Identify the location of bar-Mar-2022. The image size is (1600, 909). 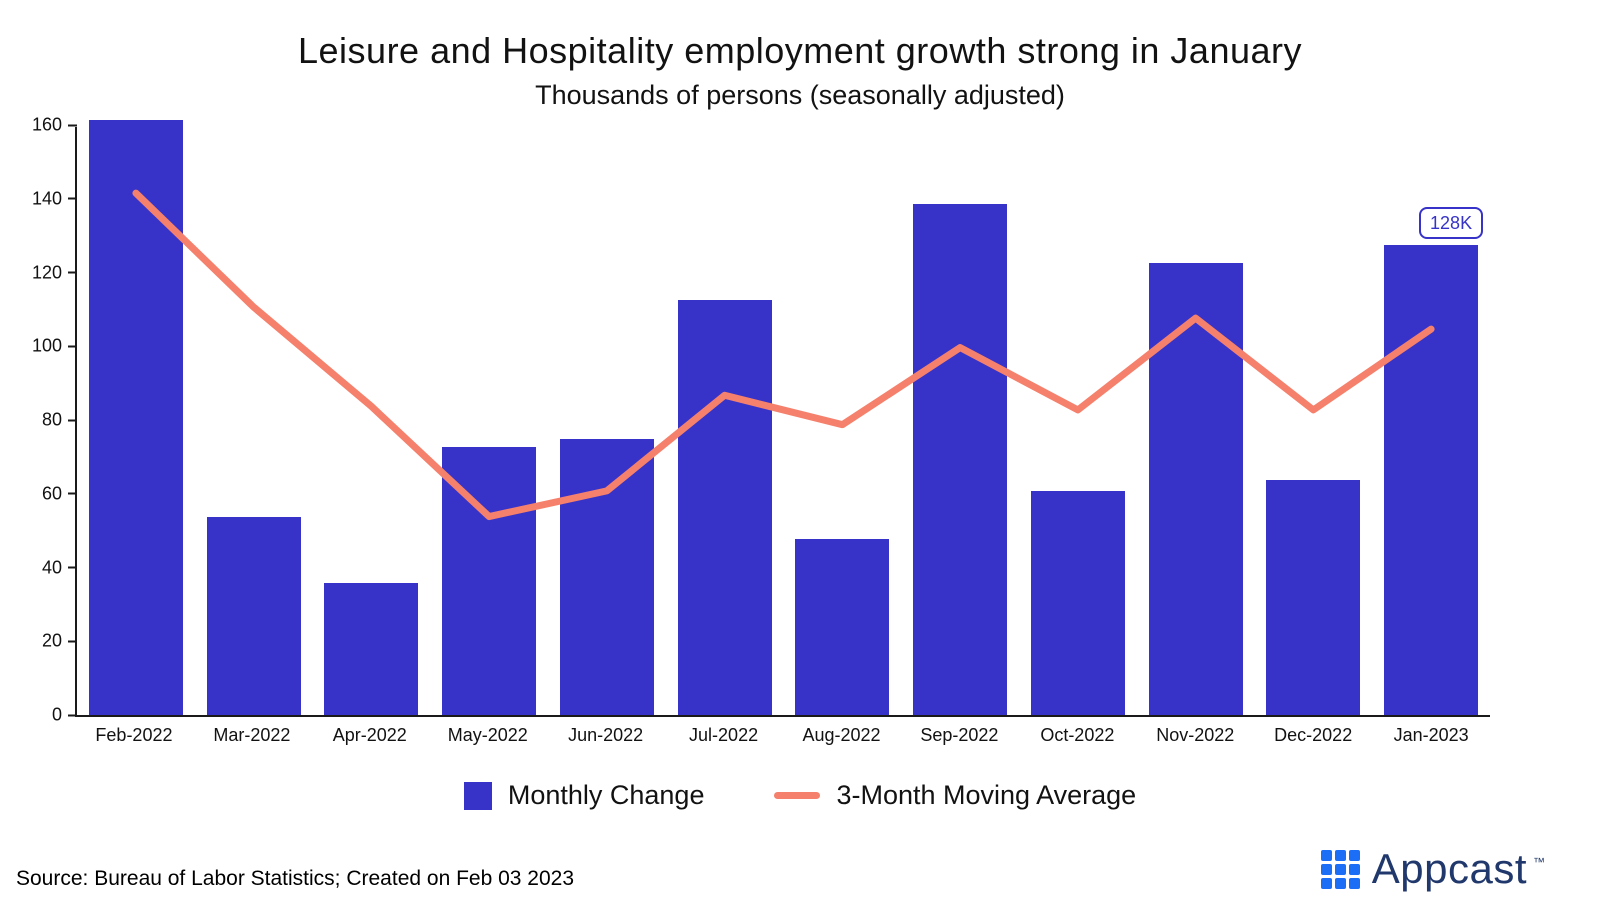
(253, 615).